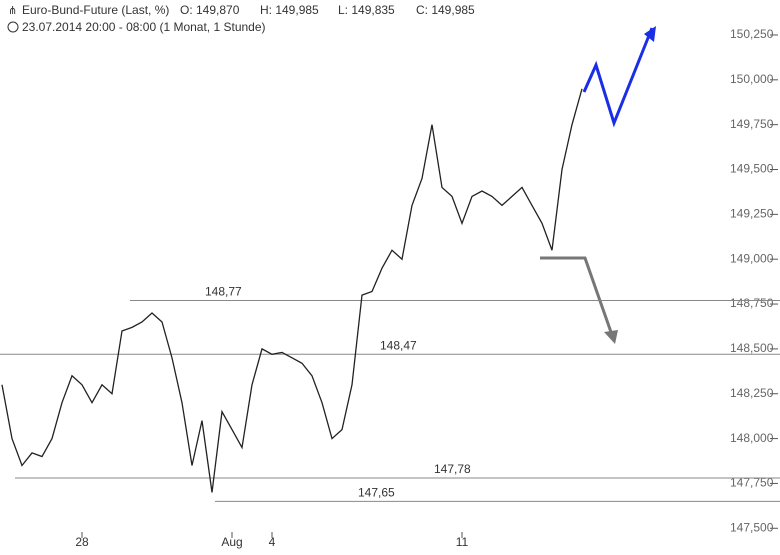 The width and height of the screenshot is (780, 555). What do you see at coordinates (223, 292) in the screenshot?
I see `level-label: 148,77` at bounding box center [223, 292].